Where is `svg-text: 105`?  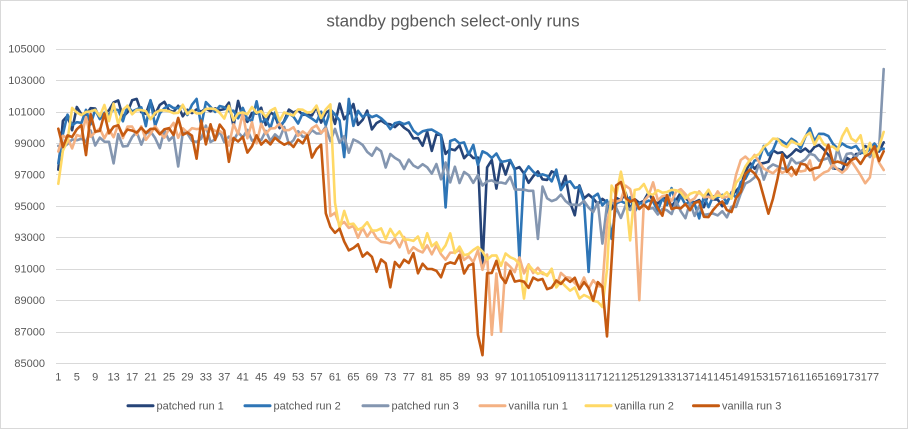
svg-text: 105 is located at coordinates (538, 378).